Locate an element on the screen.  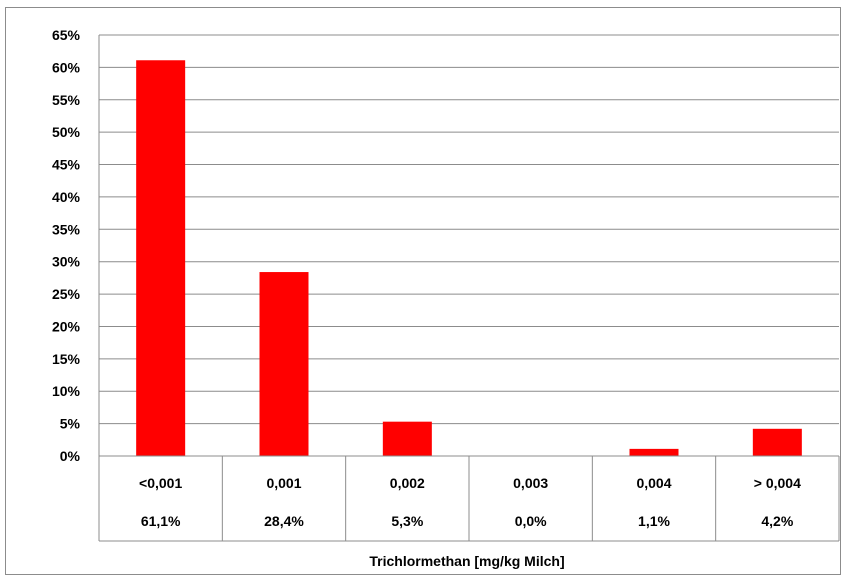
category-label: 0,002 is located at coordinates (407, 483).